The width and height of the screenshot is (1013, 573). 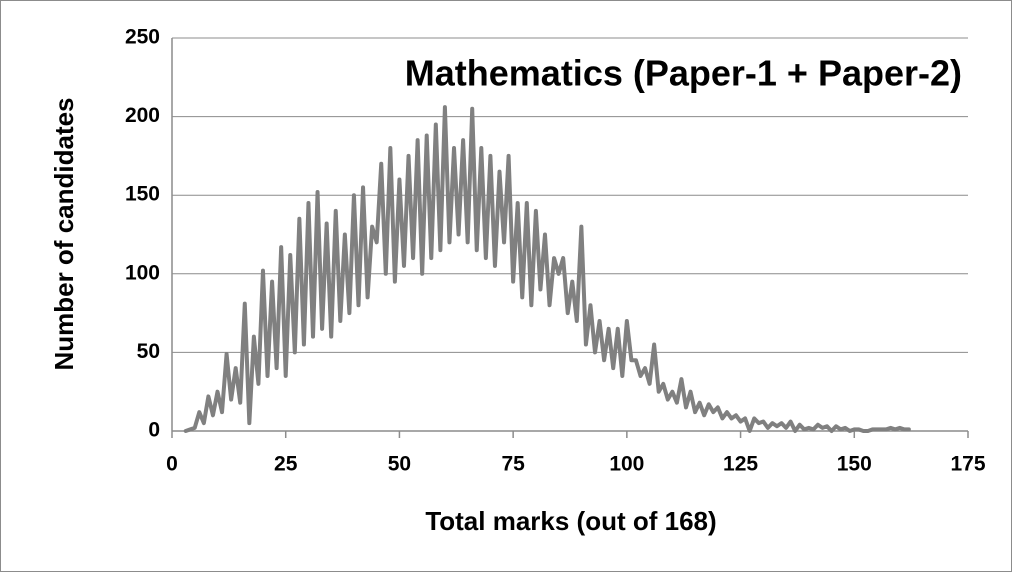 What do you see at coordinates (967, 464) in the screenshot?
I see `x-tick-label: 175` at bounding box center [967, 464].